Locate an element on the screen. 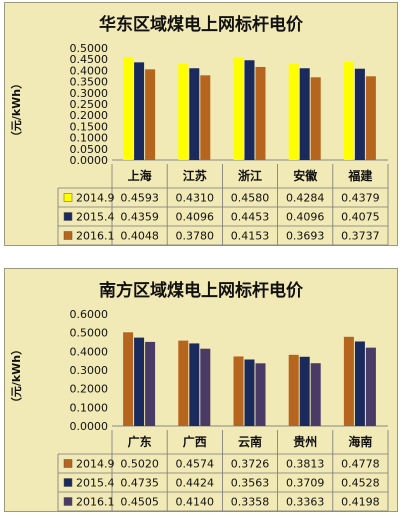 This screenshot has height=516, width=402. south-table-cell: 0.4778 is located at coordinates (360, 464).